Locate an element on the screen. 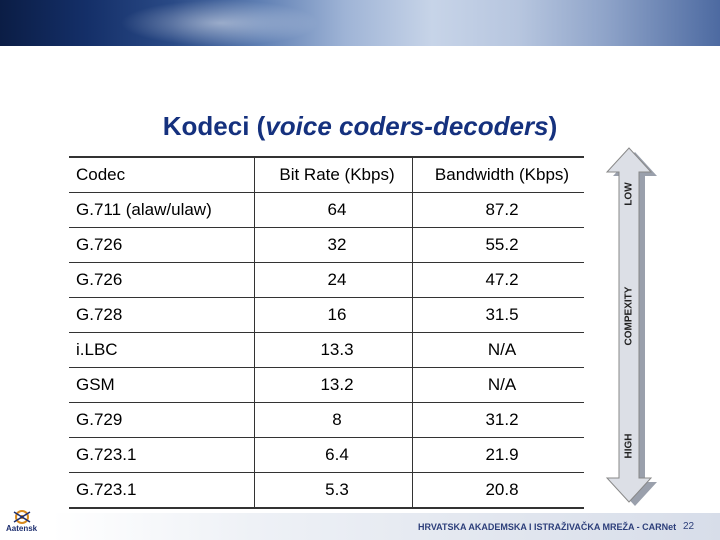 The width and height of the screenshot is (720, 540). title-italic: voice coders-decoders is located at coordinates (407, 126).